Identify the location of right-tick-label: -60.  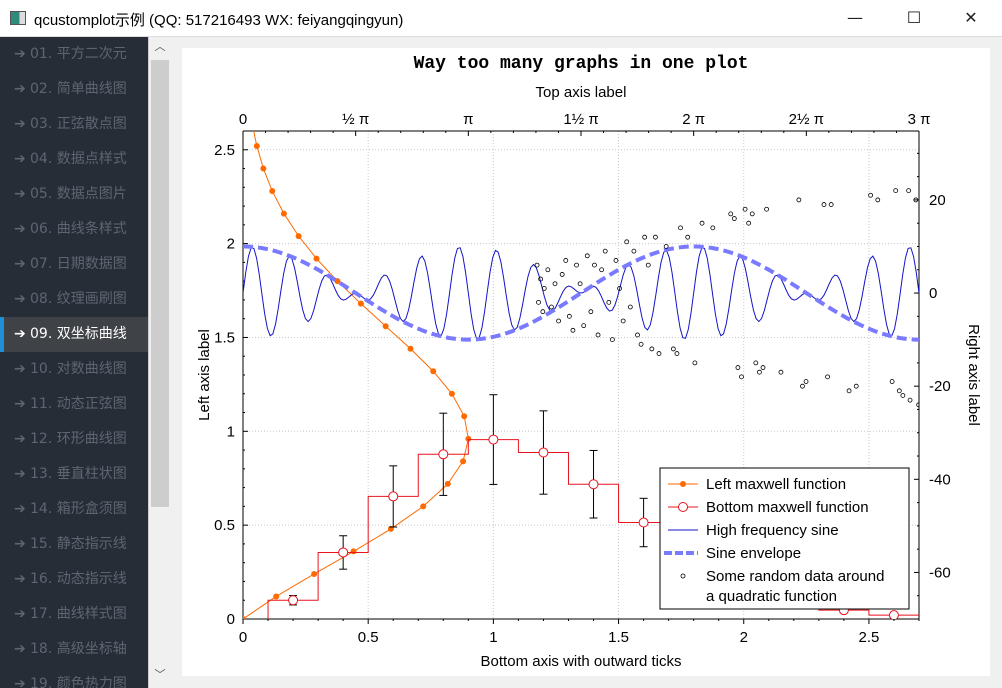
(940, 572).